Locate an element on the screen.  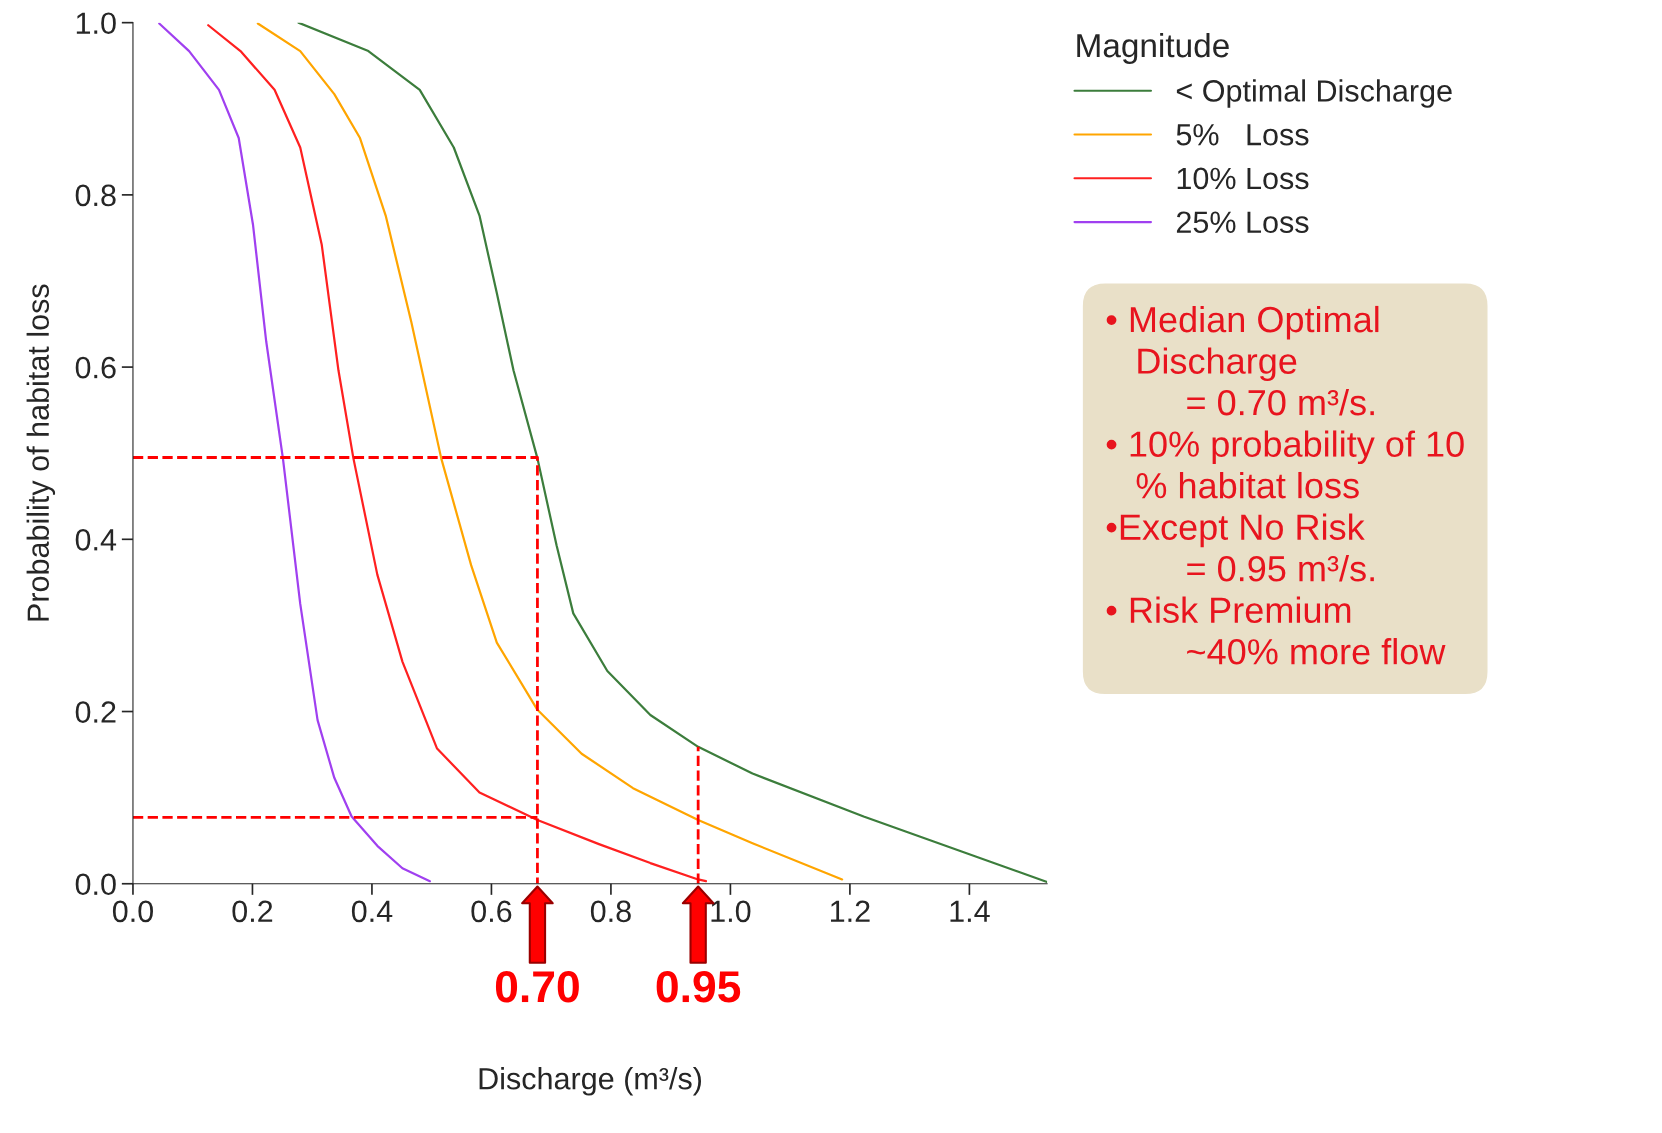
x-tick-label: 0.0 is located at coordinates (132, 911).